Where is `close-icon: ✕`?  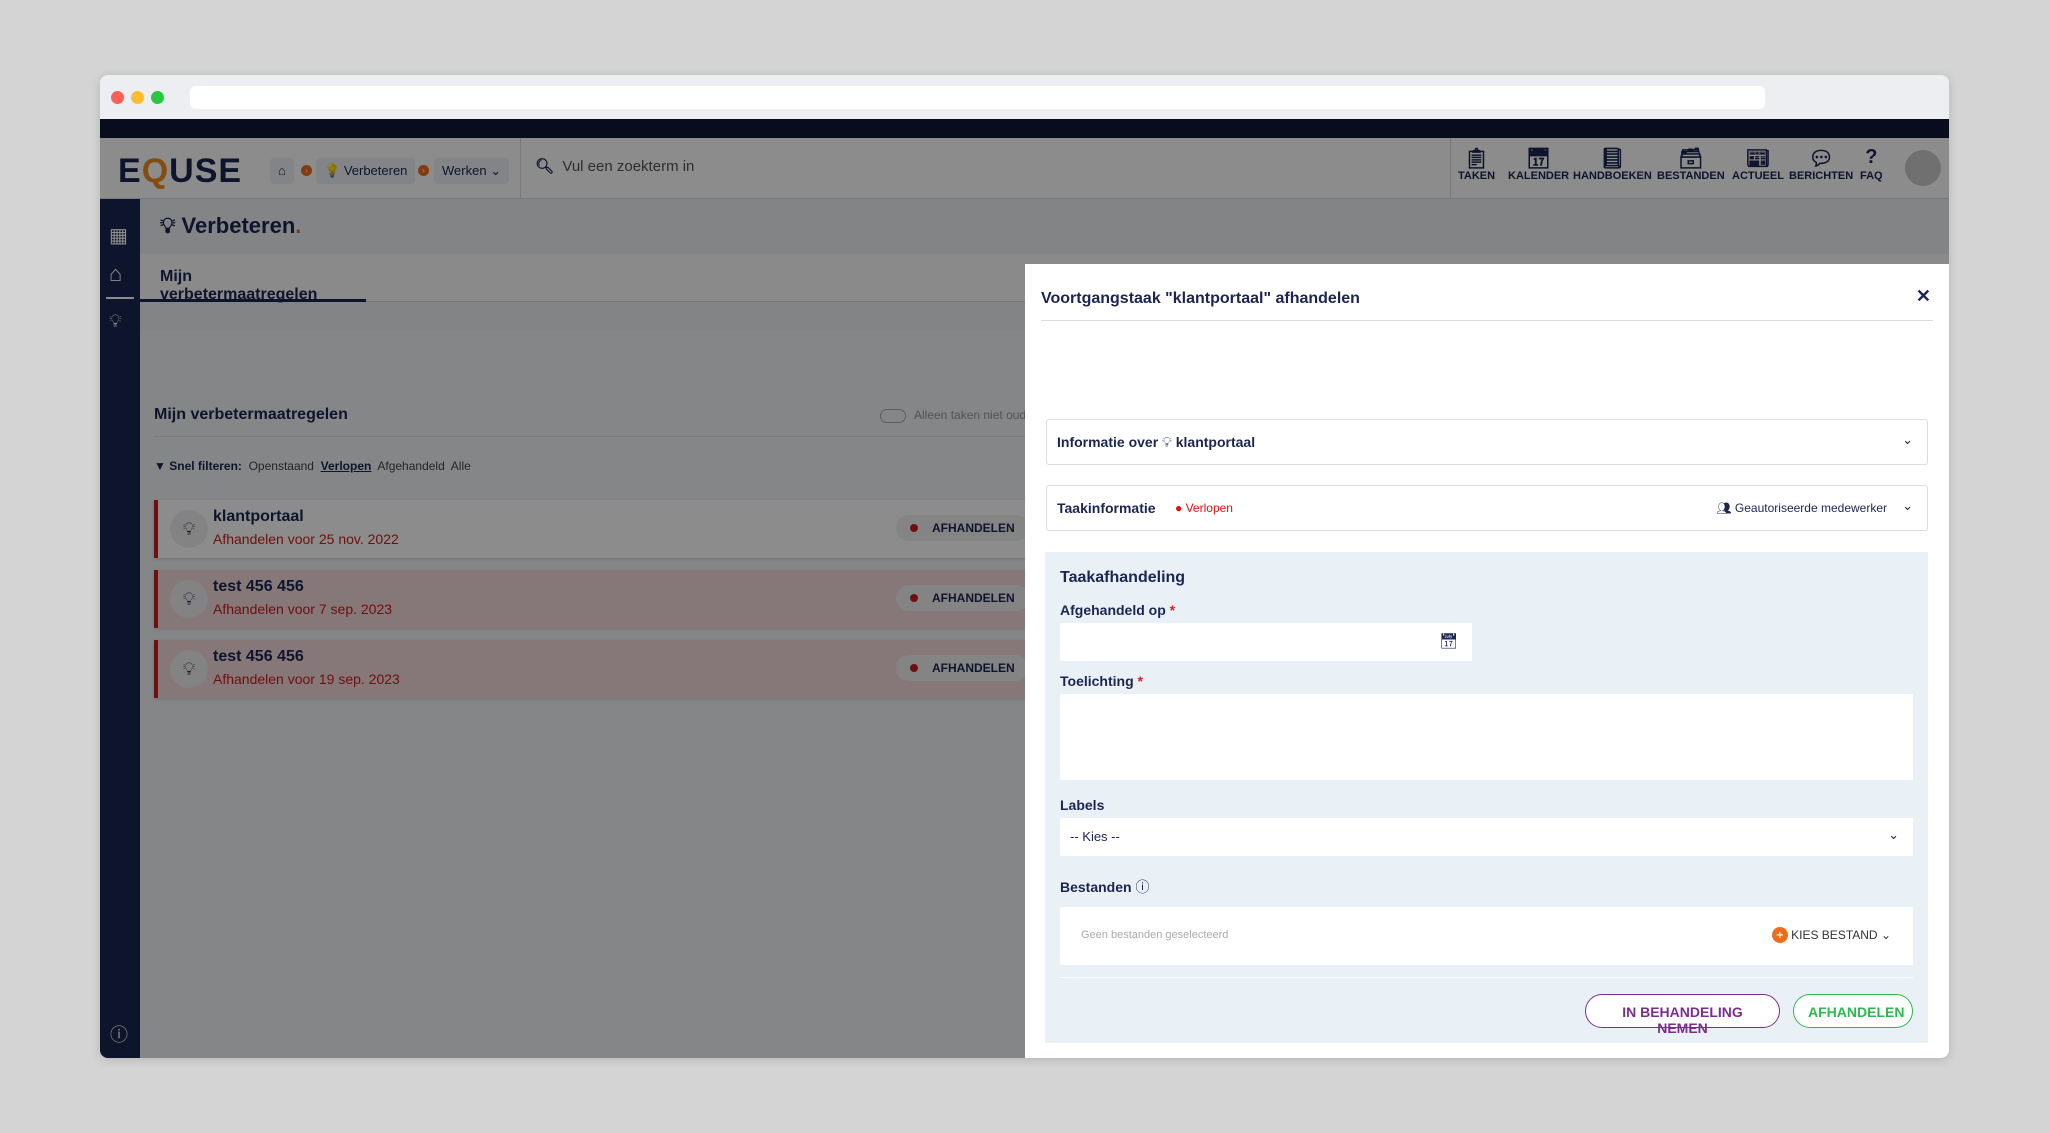 close-icon: ✕ is located at coordinates (1923, 296).